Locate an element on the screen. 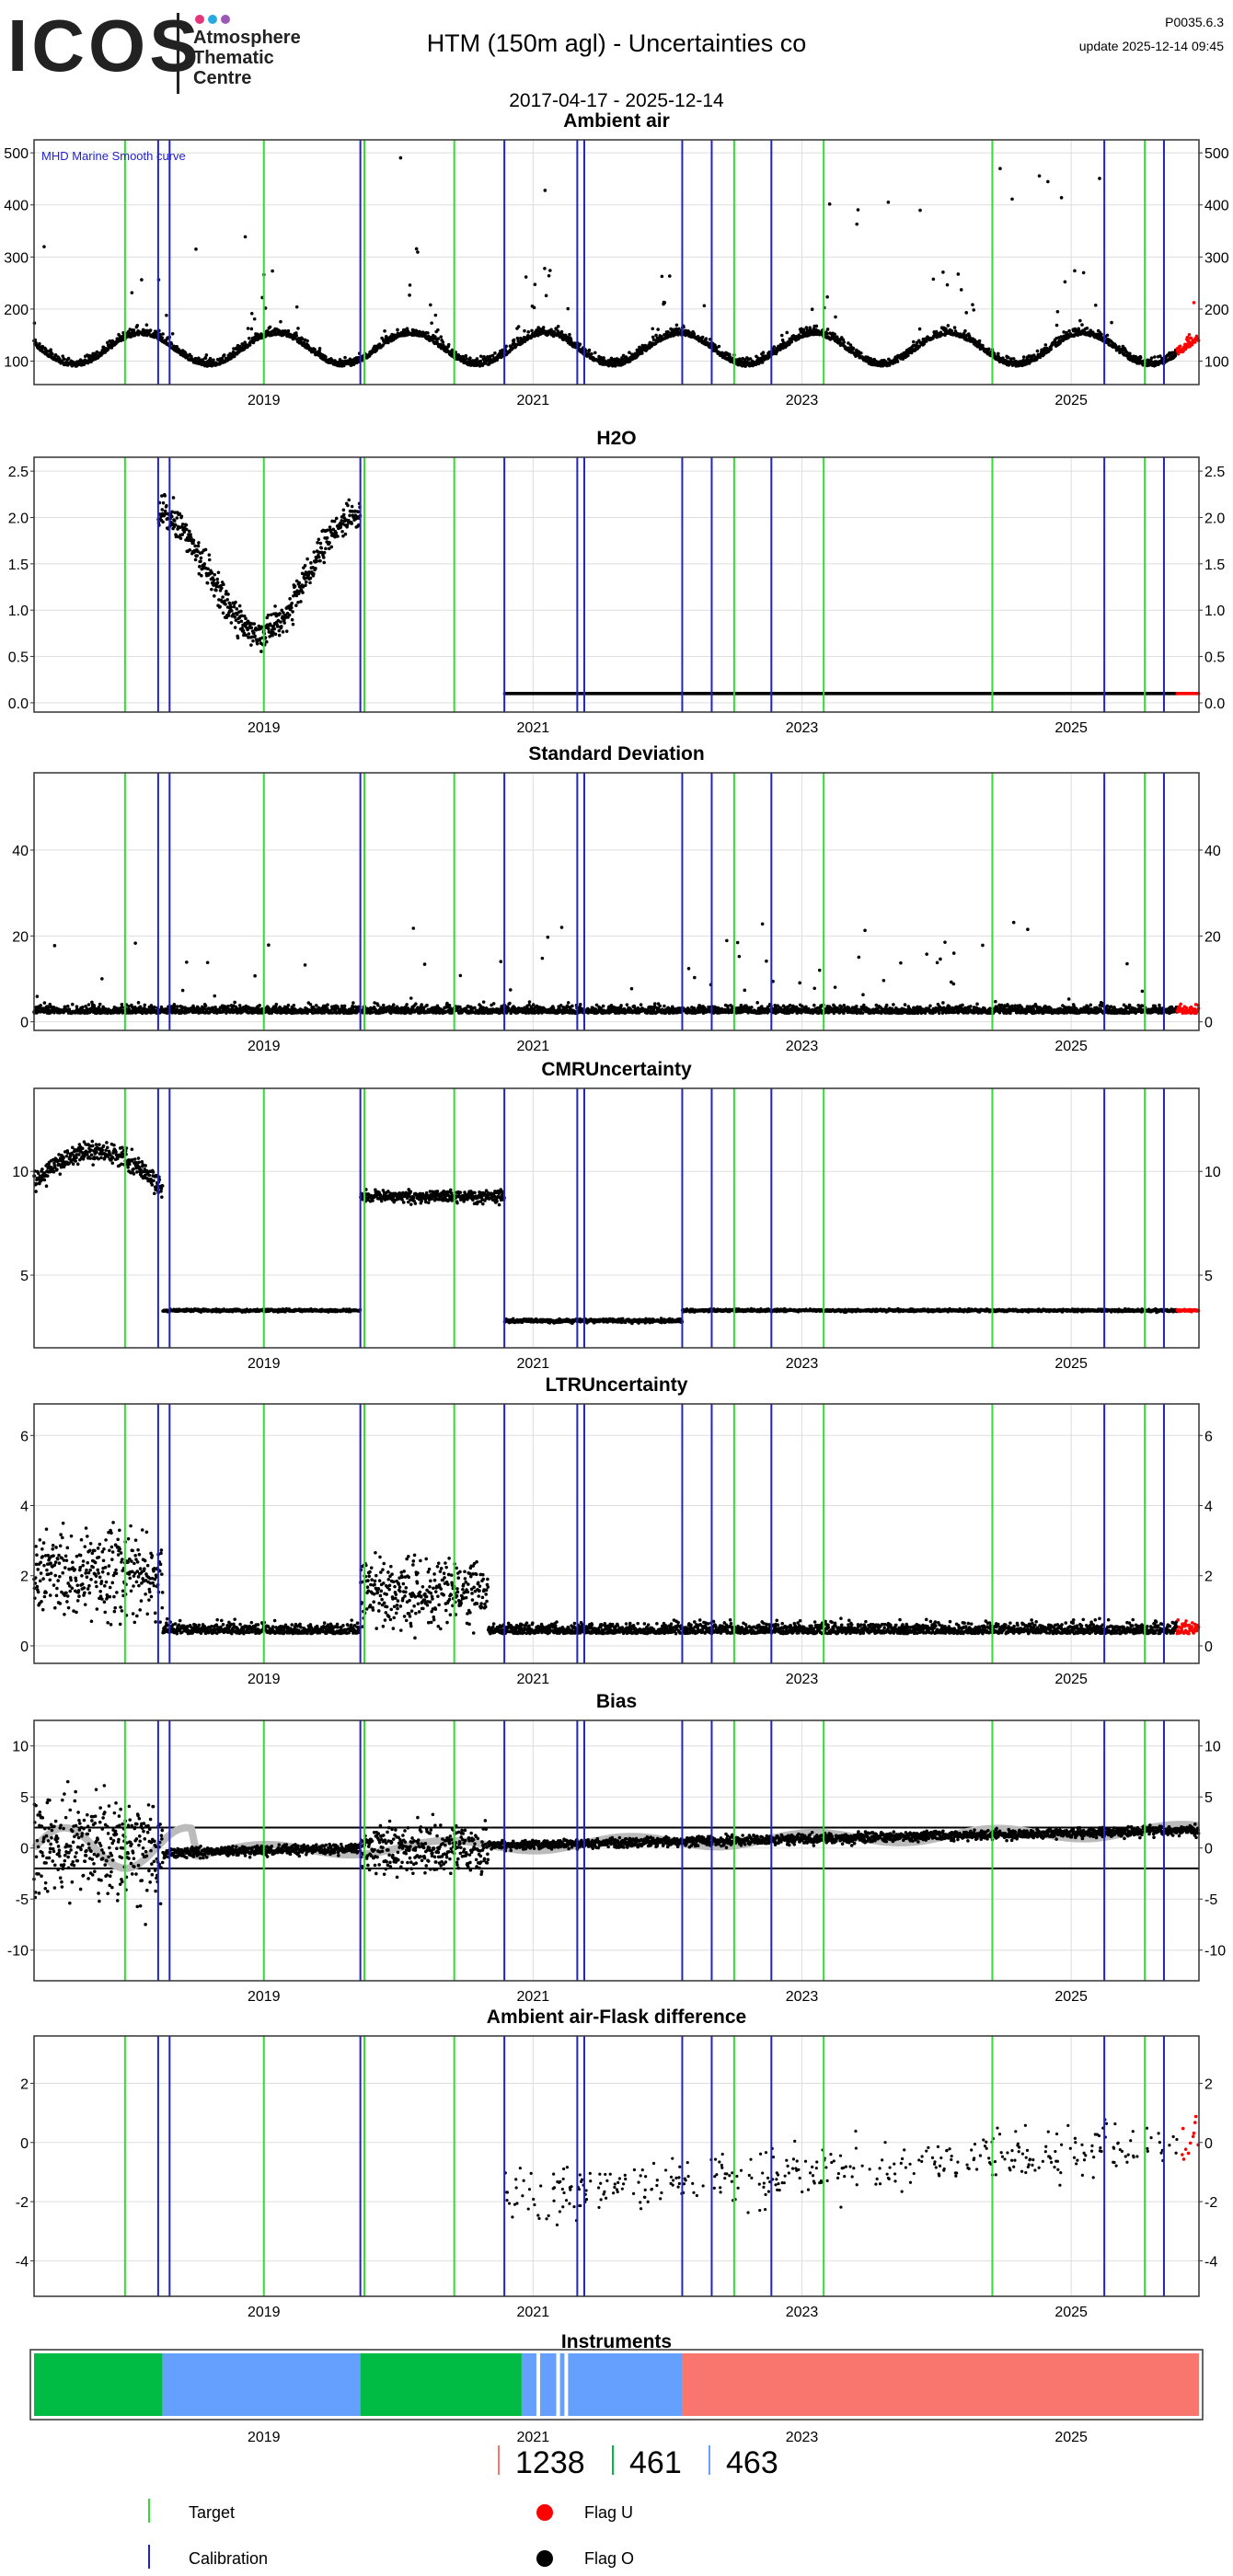 This screenshot has height=2576, width=1233. y-tick-label: 200 is located at coordinates (16, 310).